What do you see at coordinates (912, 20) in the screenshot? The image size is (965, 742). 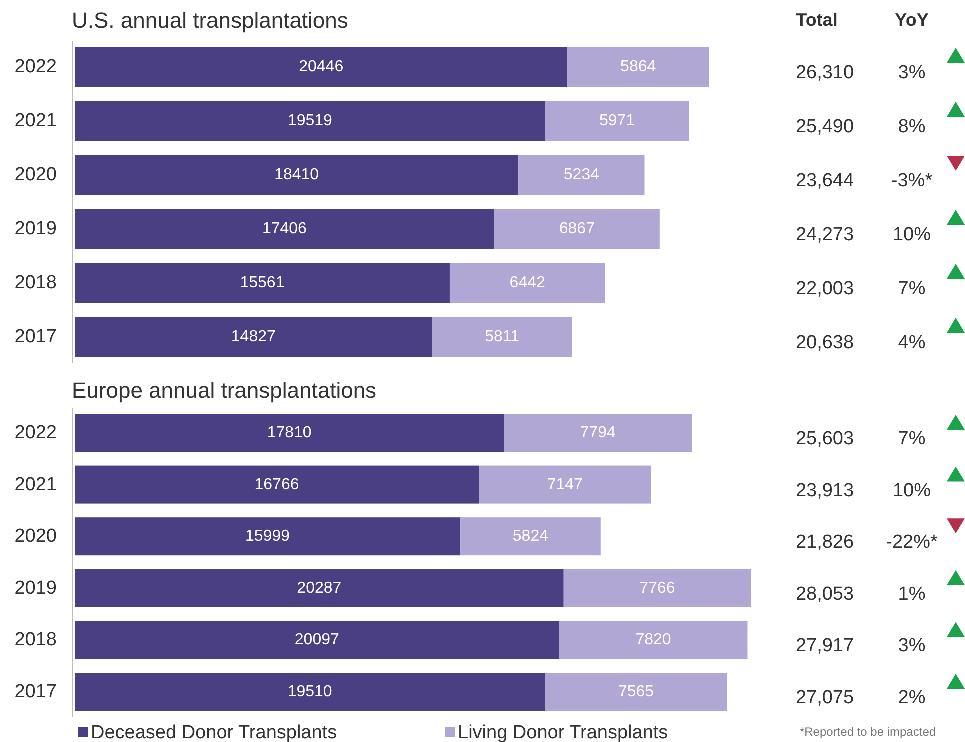 I see `text: YoY` at bounding box center [912, 20].